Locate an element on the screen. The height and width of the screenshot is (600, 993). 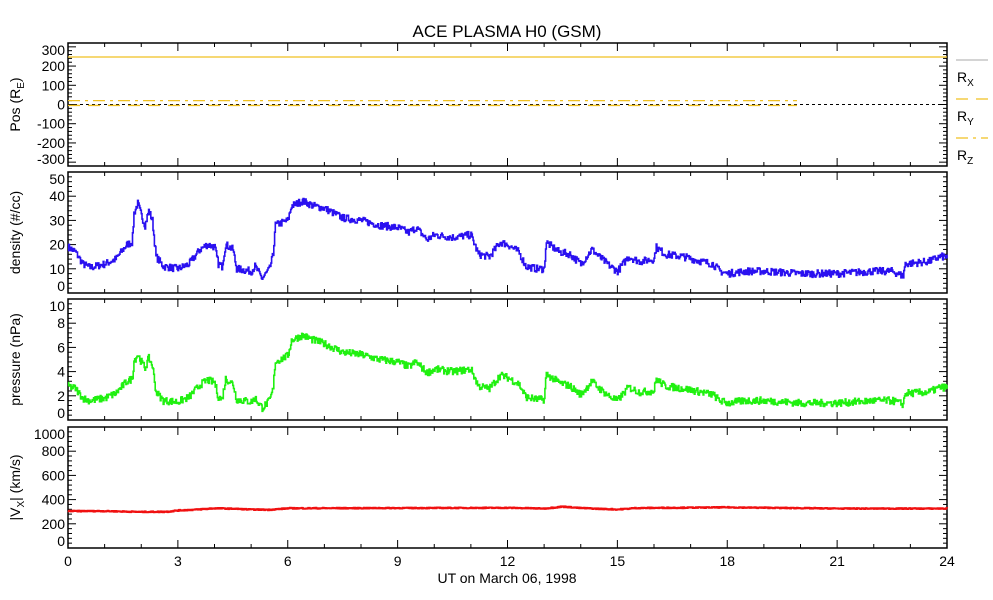
series-pressure is located at coordinates (507, 372).